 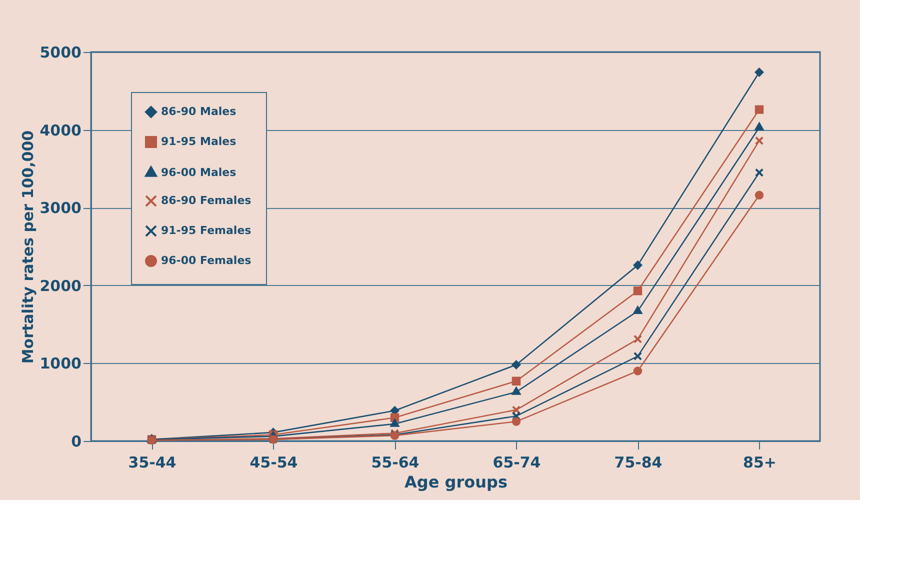 What do you see at coordinates (759, 463) in the screenshot?
I see `x-tick-label: 85+` at bounding box center [759, 463].